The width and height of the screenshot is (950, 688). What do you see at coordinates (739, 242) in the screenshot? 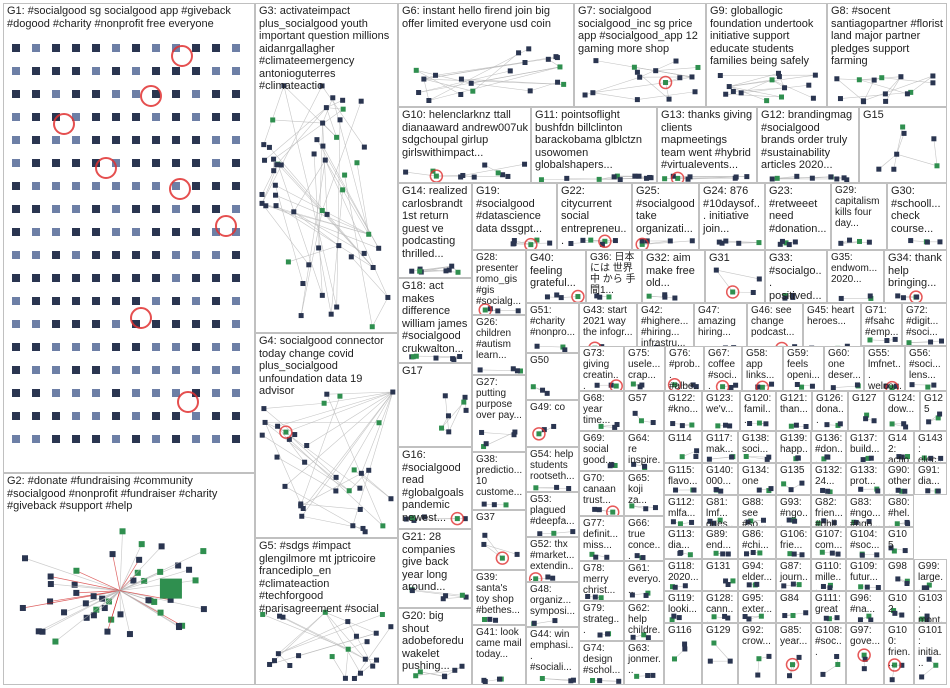
I see `group-g24-graph` at bounding box center [739, 242].